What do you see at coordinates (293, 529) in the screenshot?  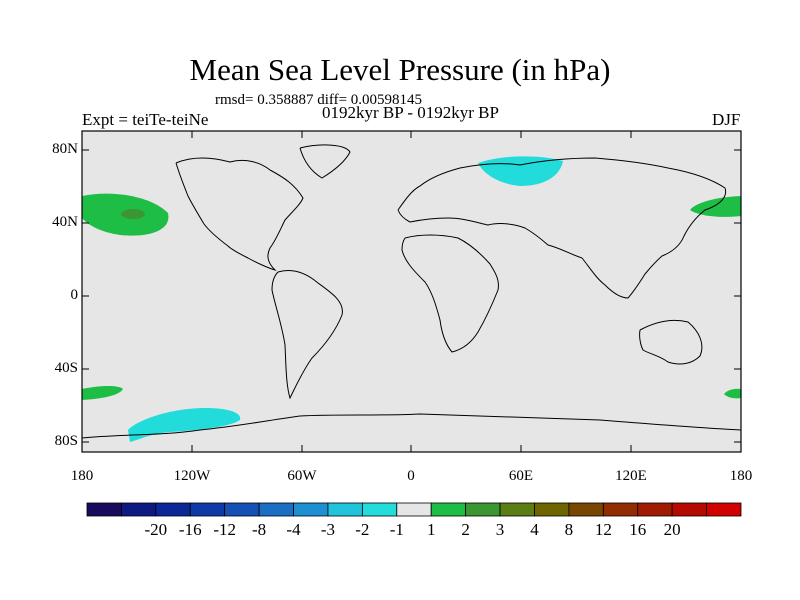 I see `colorbar-label: -4` at bounding box center [293, 529].